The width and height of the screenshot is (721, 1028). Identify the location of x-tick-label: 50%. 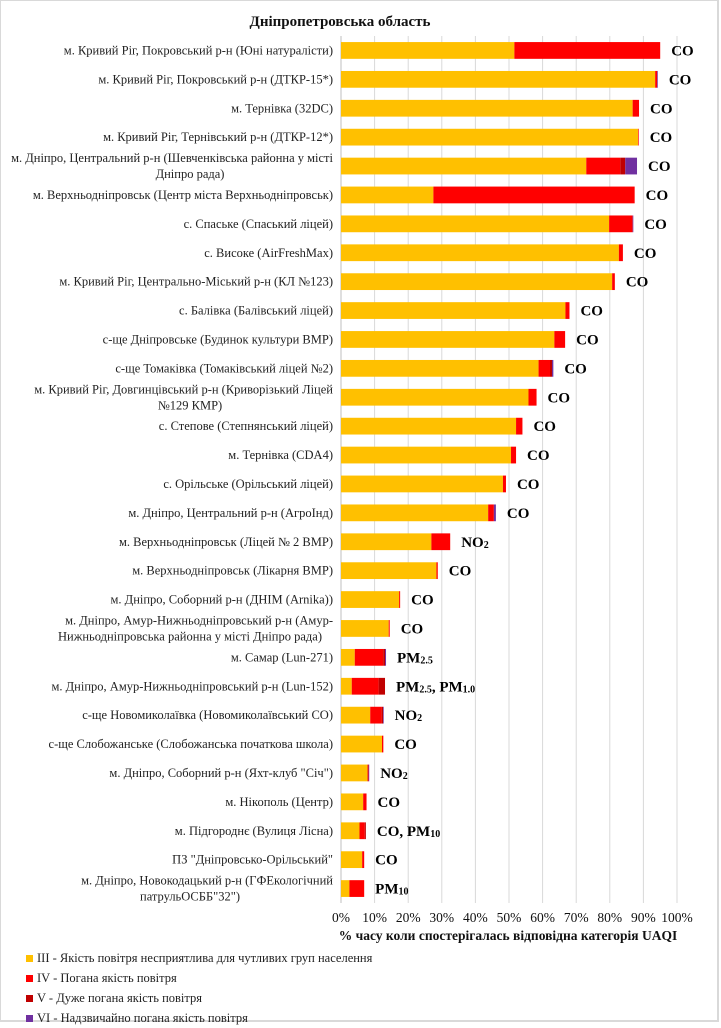
(509, 917).